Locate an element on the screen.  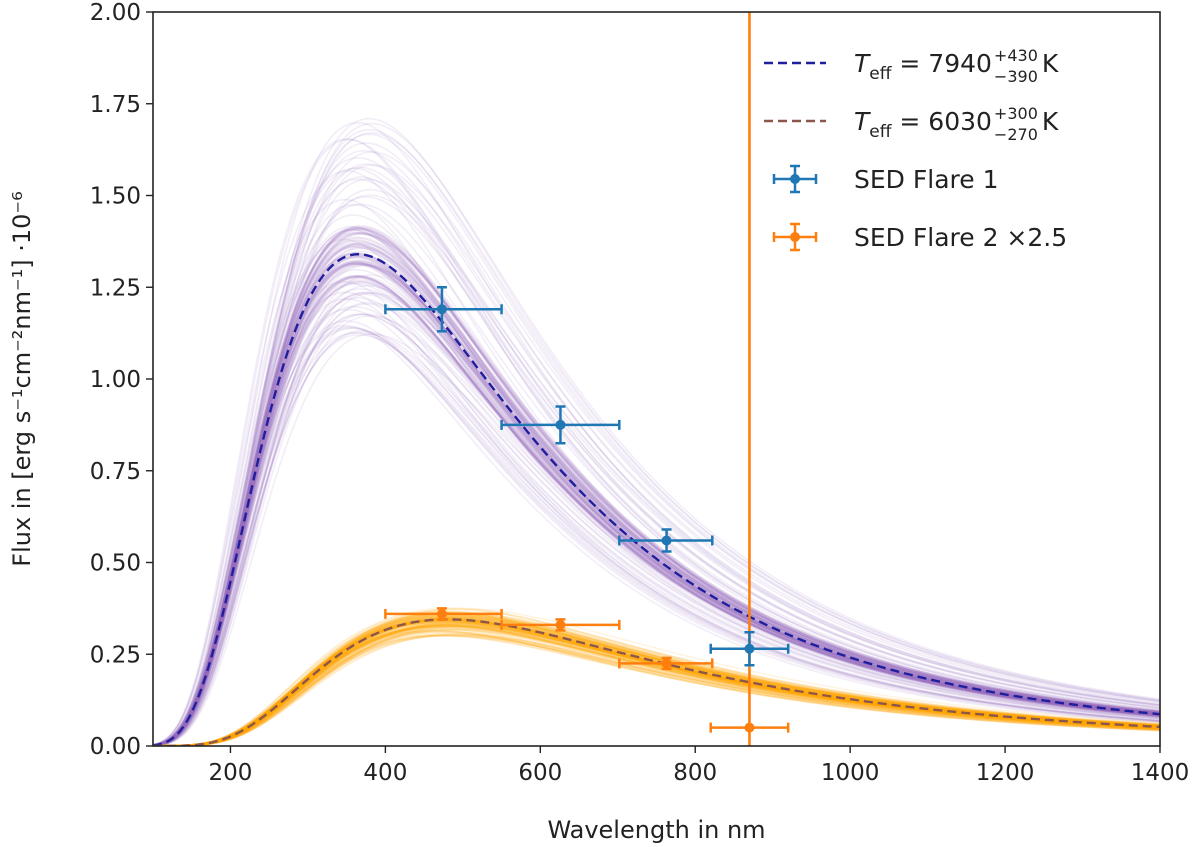
legend-lower-error: −270 is located at coordinates (1016, 134).